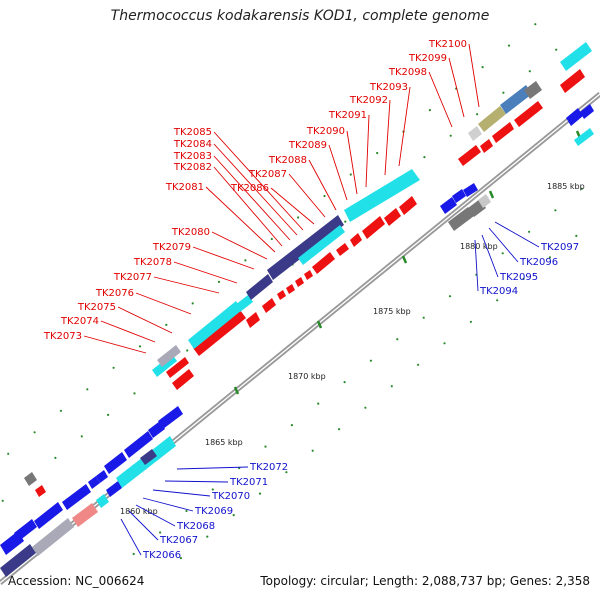 This screenshot has height=600, width=600. What do you see at coordinates (267, 174) in the screenshot?
I see `gene-label: TK2087` at bounding box center [267, 174].